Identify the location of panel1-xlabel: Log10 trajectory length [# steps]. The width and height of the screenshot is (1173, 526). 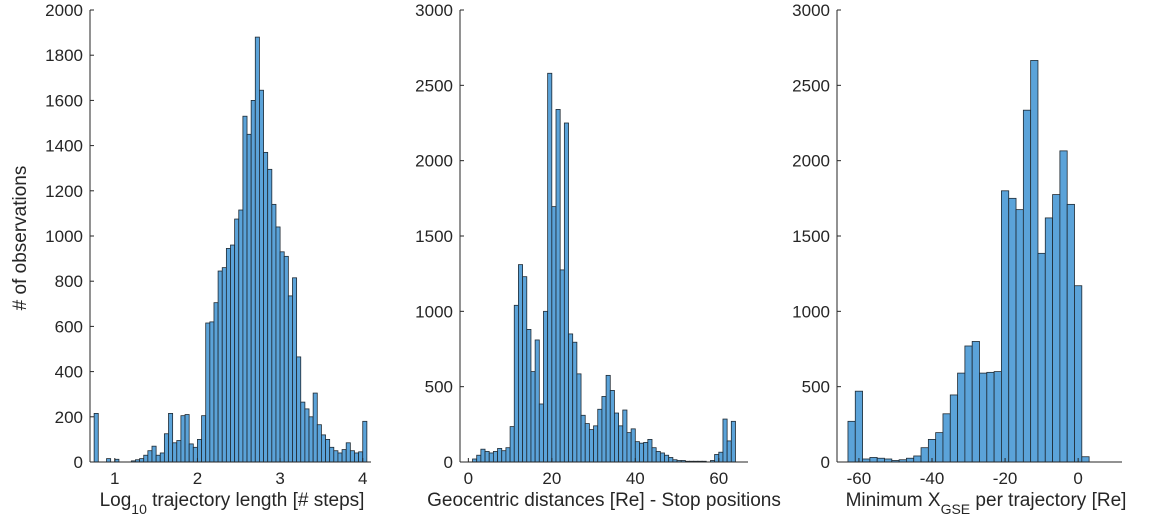
(232, 503).